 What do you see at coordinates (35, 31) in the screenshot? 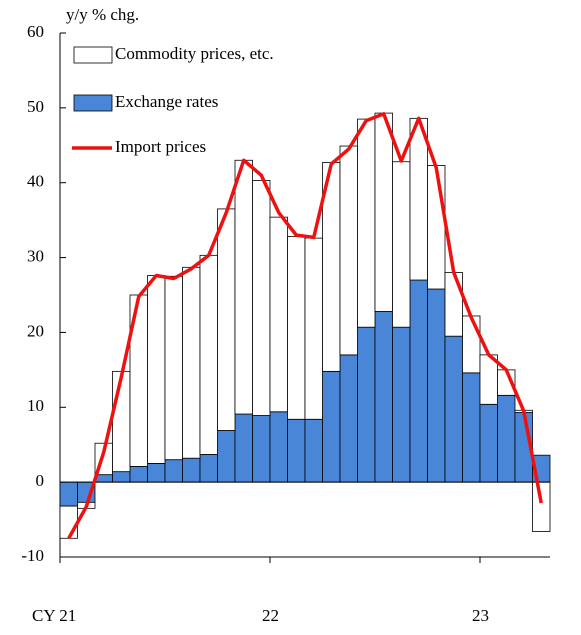
I see `y-tick-label: 60` at bounding box center [35, 31].